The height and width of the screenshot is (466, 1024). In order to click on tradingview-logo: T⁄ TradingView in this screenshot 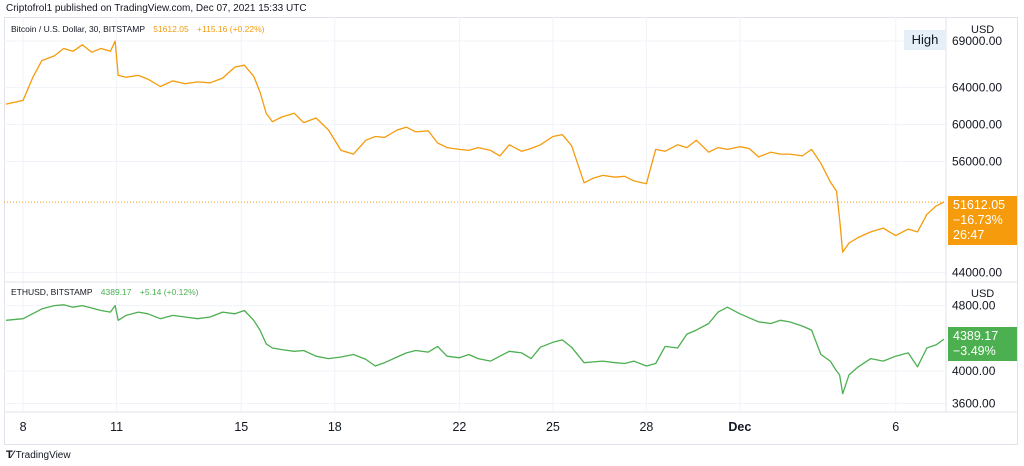, I will do `click(38, 455)`.